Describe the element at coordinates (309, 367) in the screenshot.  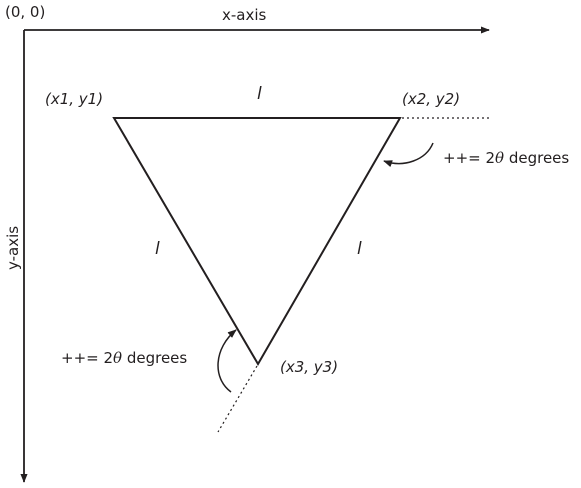
I see `vertex3-label: (x3, y3)` at that location.